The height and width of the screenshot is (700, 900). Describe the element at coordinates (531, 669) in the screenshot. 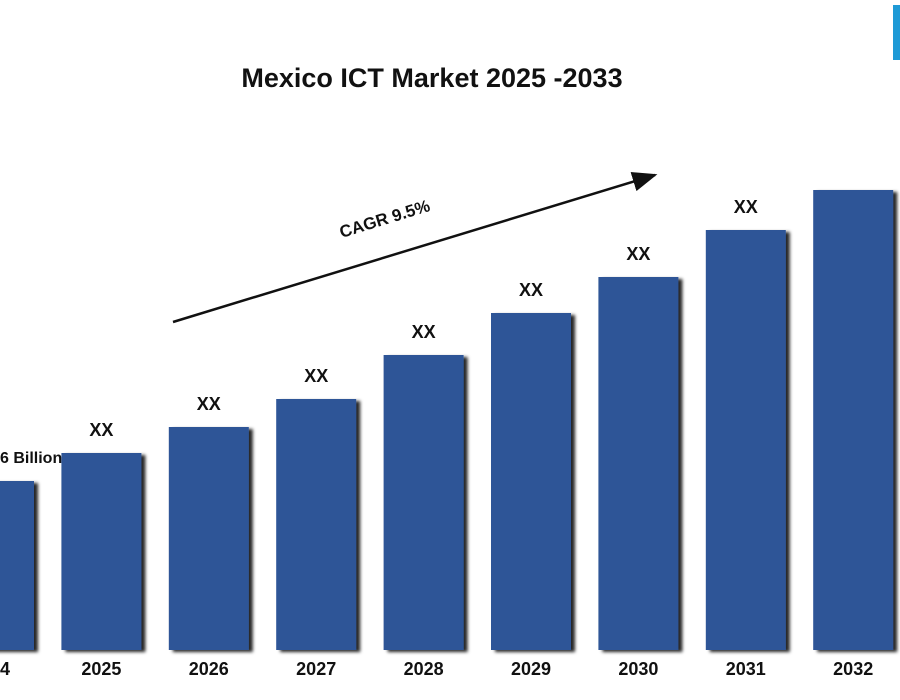

I see `x-tick-label: 2029` at that location.